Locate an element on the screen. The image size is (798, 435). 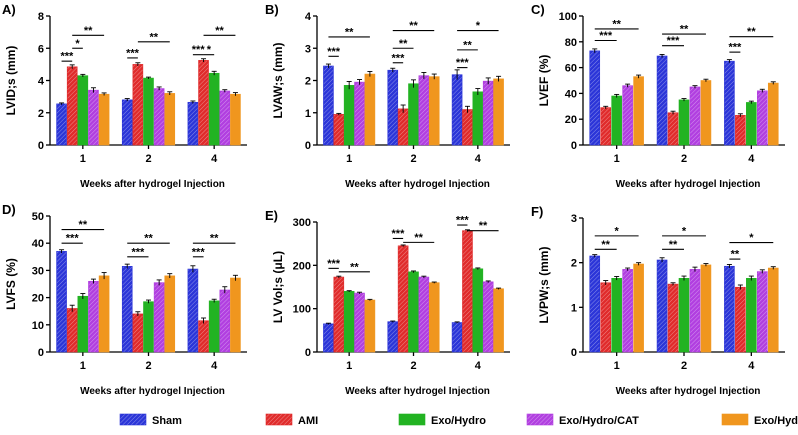
y-tick-label: 0 is located at coordinates (41, 353).